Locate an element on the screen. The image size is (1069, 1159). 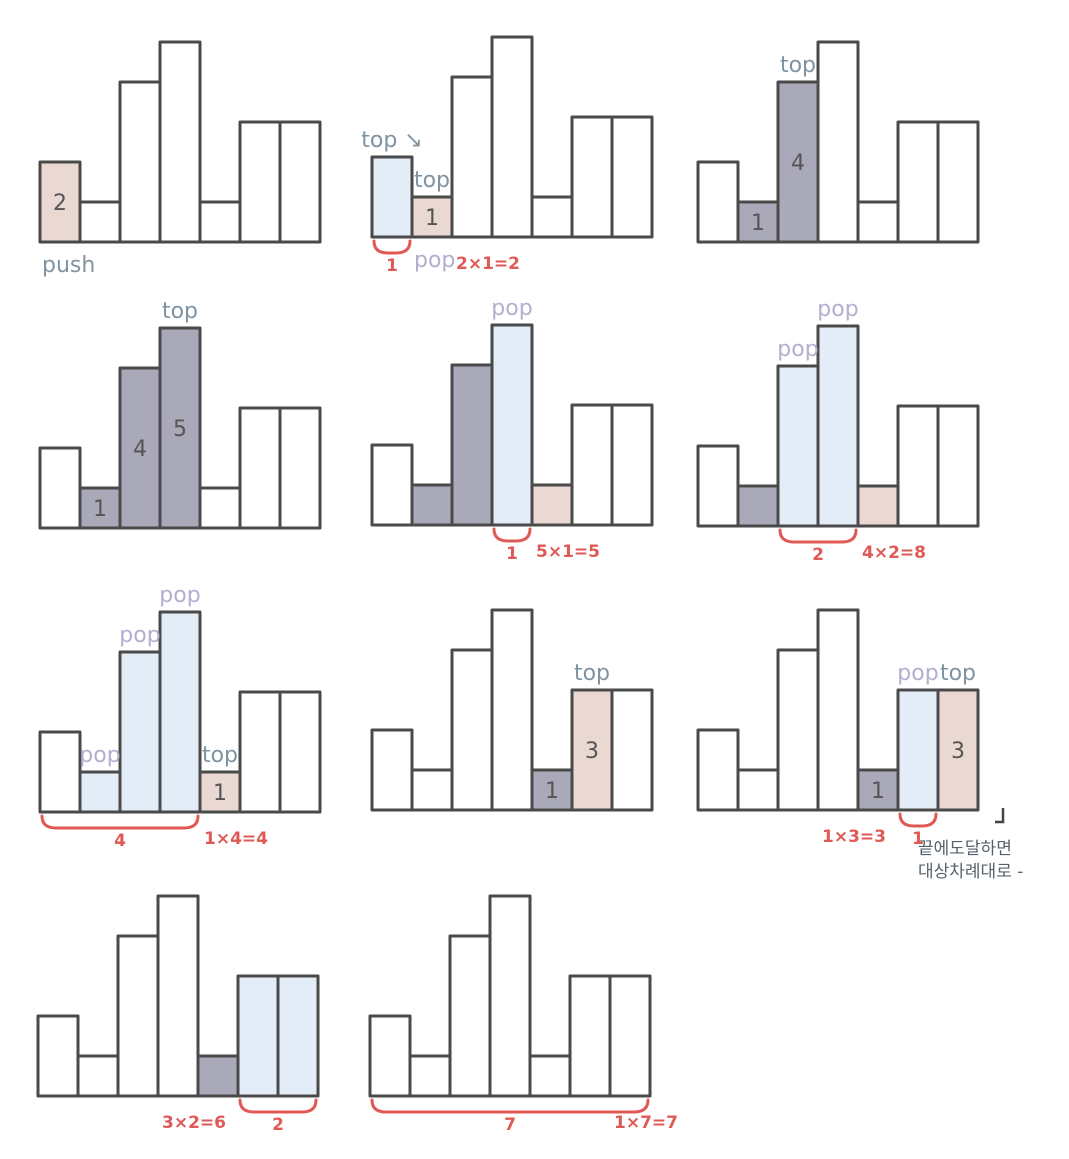
panel-11: 7 1×7=7 is located at coordinates (523, 1014).